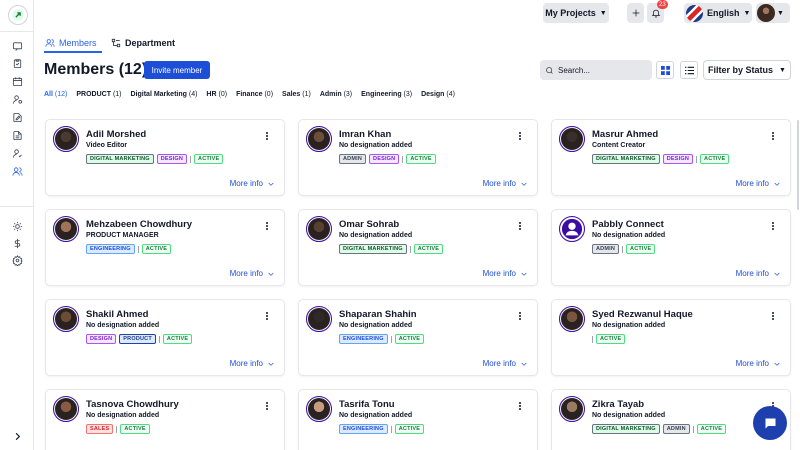  What do you see at coordinates (17, 81) in the screenshot?
I see `calendar-icon` at bounding box center [17, 81].